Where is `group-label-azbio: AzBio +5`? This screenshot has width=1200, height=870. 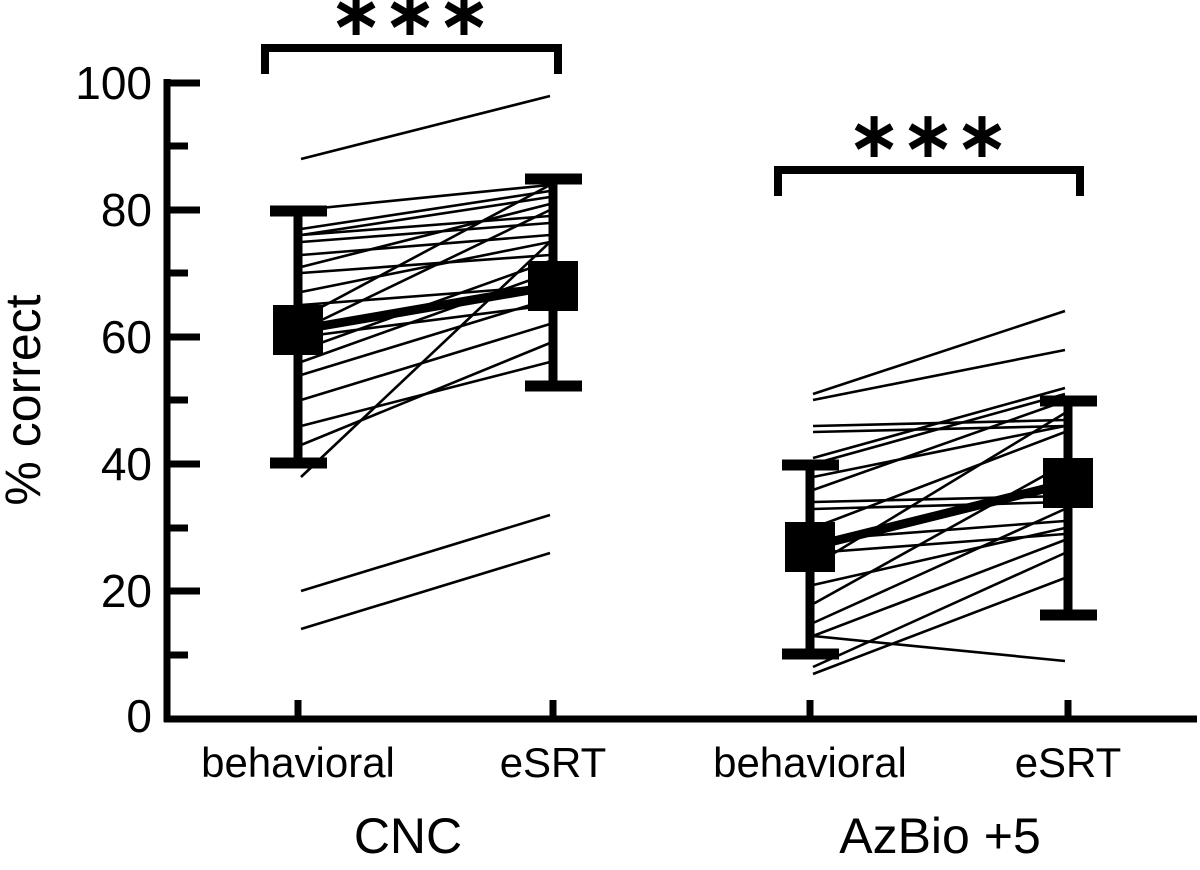 group-label-azbio: AzBio +5 is located at coordinates (940, 836).